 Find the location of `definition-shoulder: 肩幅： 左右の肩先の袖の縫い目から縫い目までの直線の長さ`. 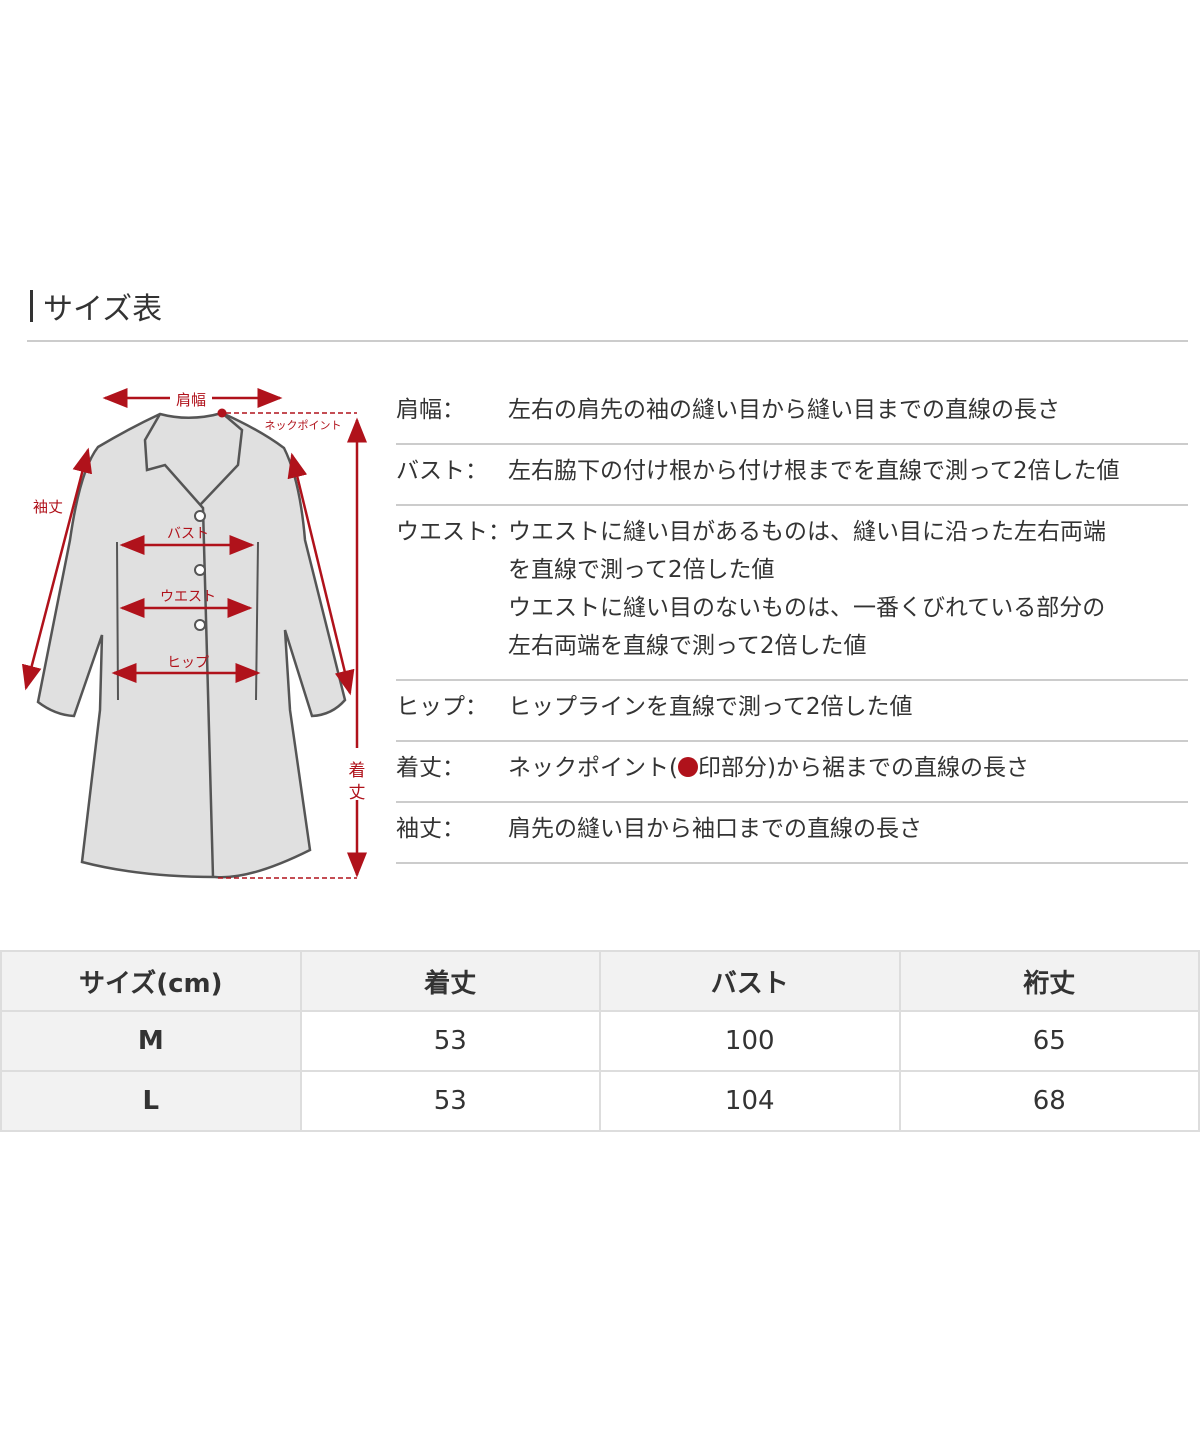

definition-shoulder: 肩幅： 左右の肩先の袖の縫い目から縫い目までの直線の長さ is located at coordinates (792, 414).